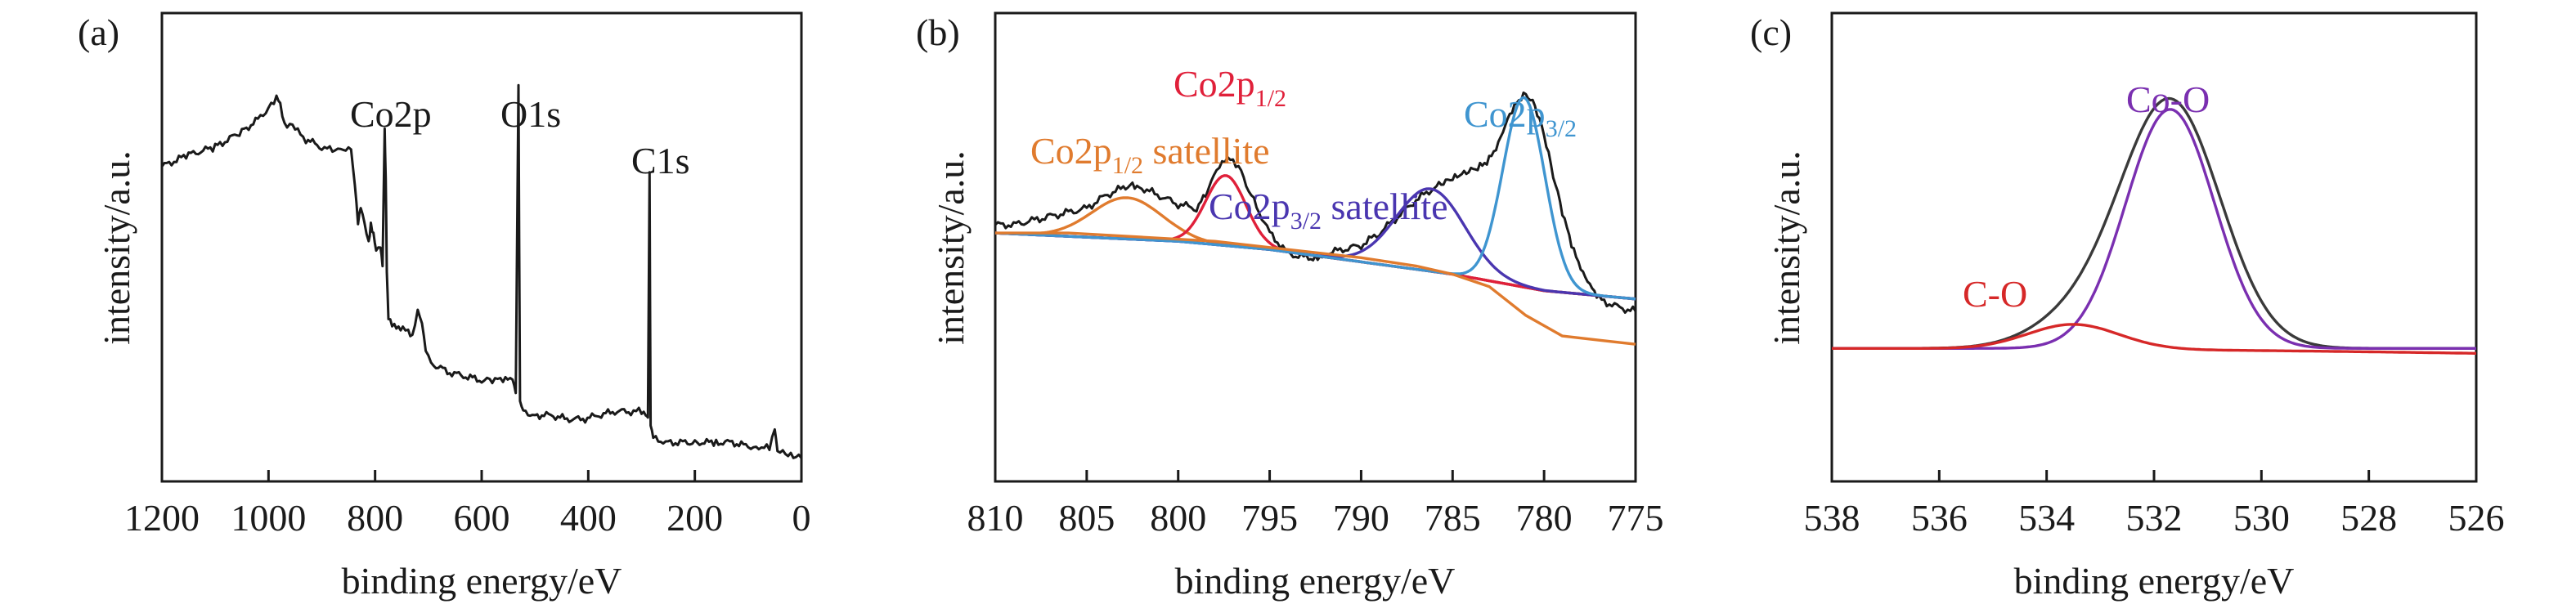 This screenshot has height=604, width=2576. What do you see at coordinates (2154, 229) in the screenshot?
I see `panel-c-series-co-o` at bounding box center [2154, 229].